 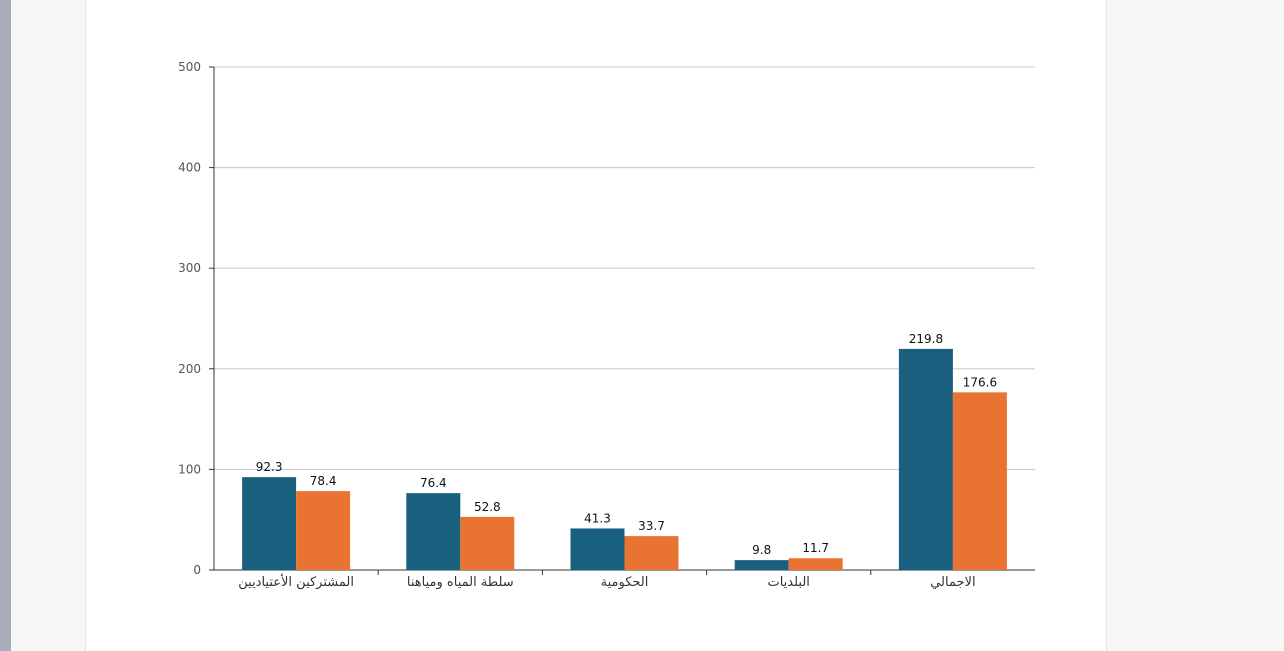 What do you see at coordinates (189, 369) in the screenshot?
I see `y-tick-label: 200` at bounding box center [189, 369].